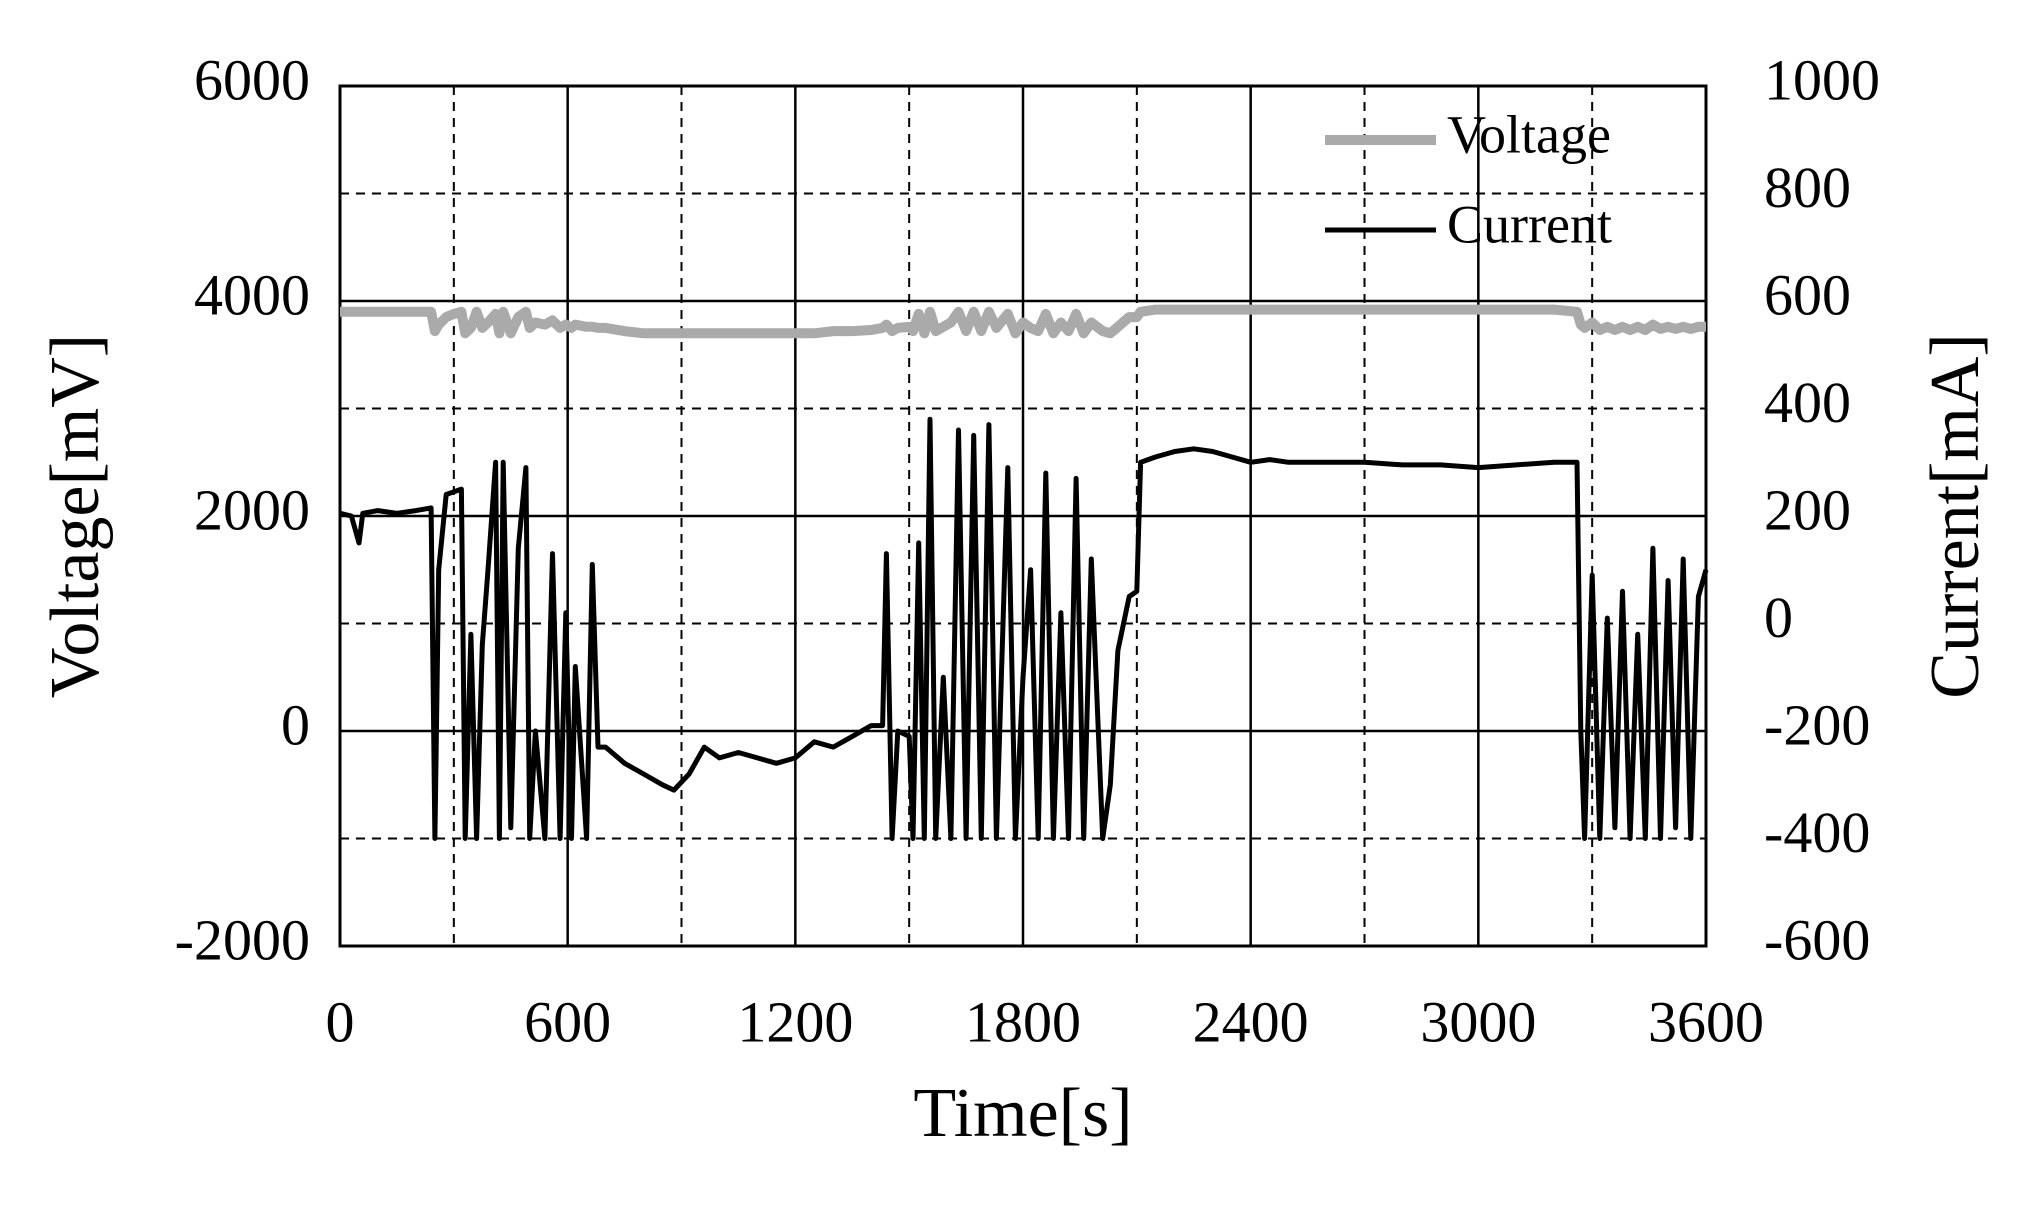 The width and height of the screenshot is (2037, 1209). What do you see at coordinates (340, 1021) in the screenshot?
I see `x-tick-label: 0` at bounding box center [340, 1021].